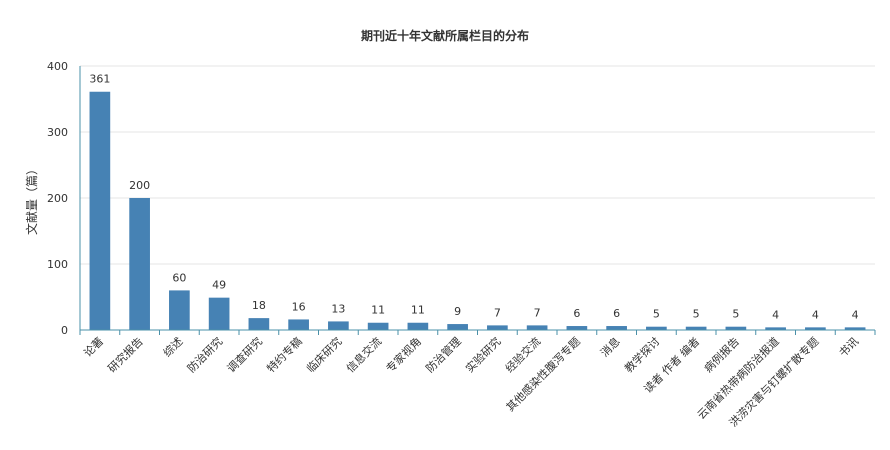 The width and height of the screenshot is (890, 450). I want to click on chart-title: 期刊近十年文献所属栏目的分布, so click(445, 35).